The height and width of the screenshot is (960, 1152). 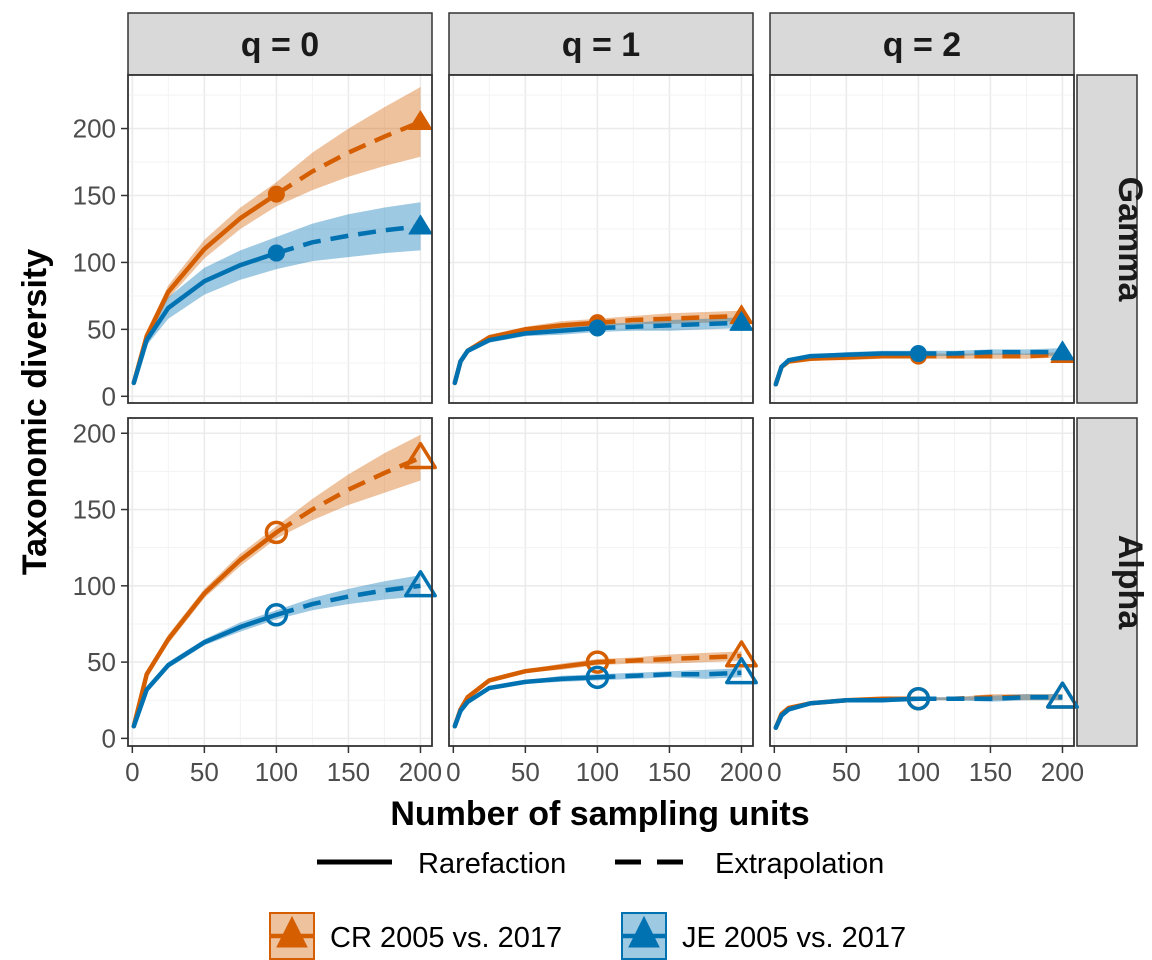 What do you see at coordinates (446, 938) in the screenshot?
I see `series-legend-label: CR 2005 vs. 2017` at bounding box center [446, 938].